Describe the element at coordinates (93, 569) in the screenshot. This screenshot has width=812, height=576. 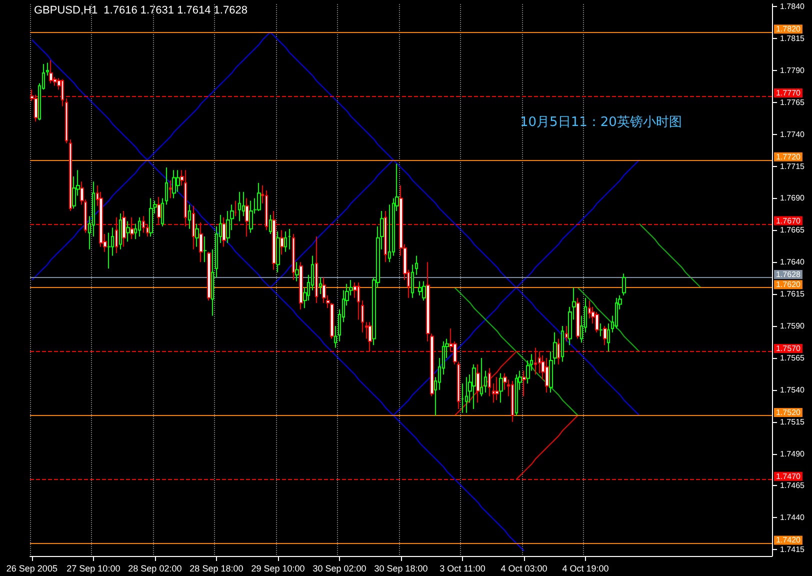
I see `x-tick-label: 27 Sep 10:00` at that location.